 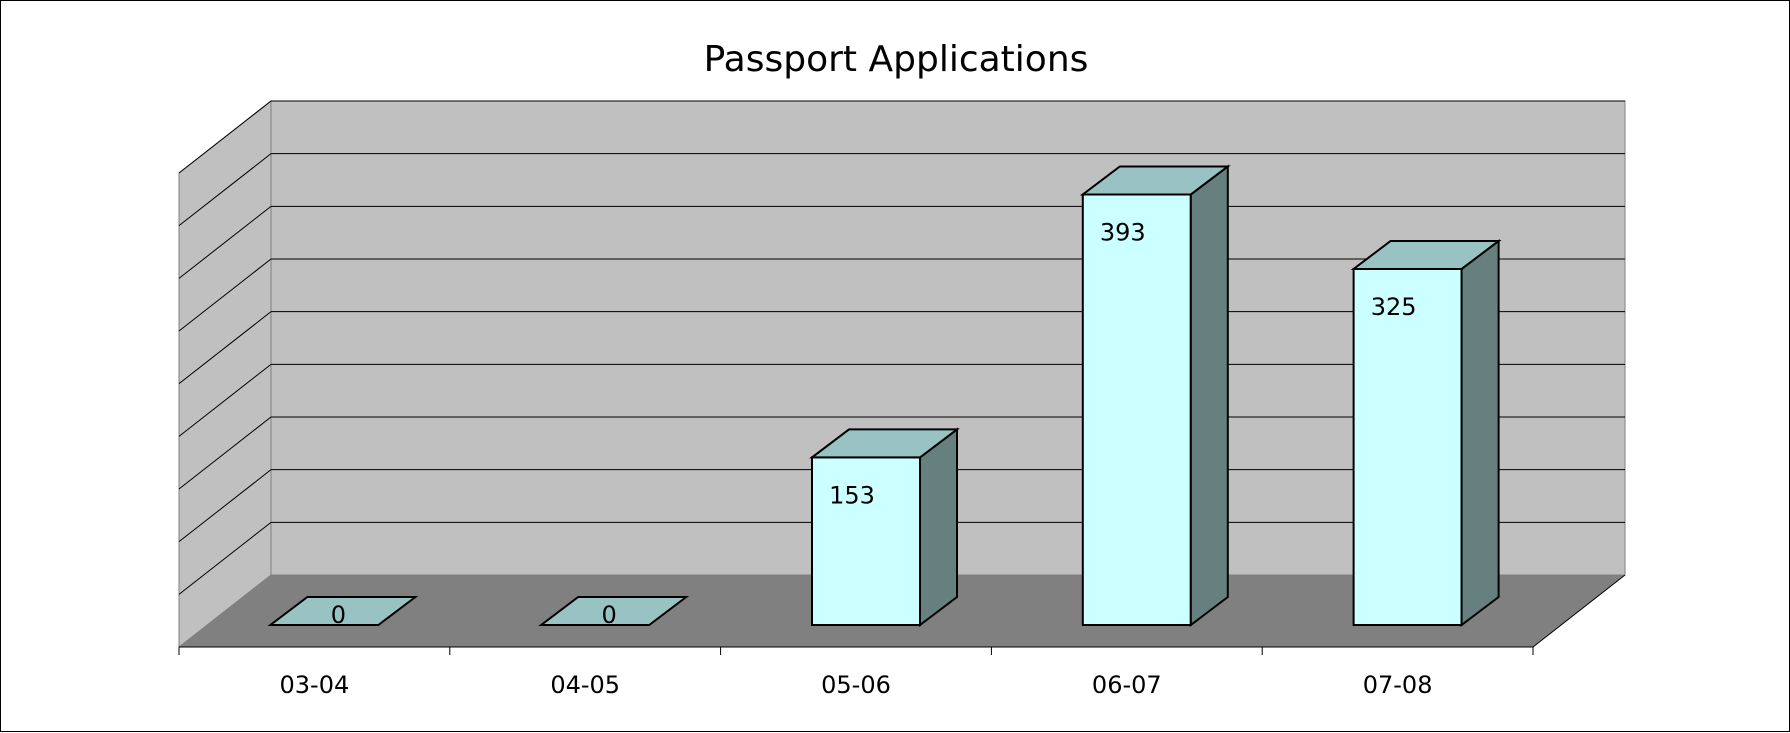 I want to click on chart-title: Passport Applications, so click(x=896, y=59).